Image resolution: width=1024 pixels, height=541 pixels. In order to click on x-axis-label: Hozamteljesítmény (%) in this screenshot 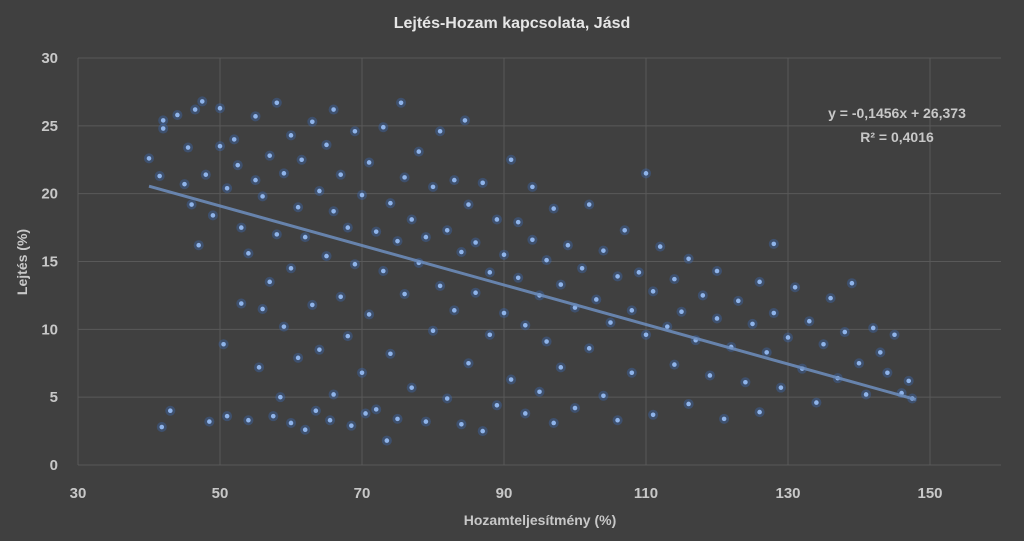, I will do `click(540, 520)`.